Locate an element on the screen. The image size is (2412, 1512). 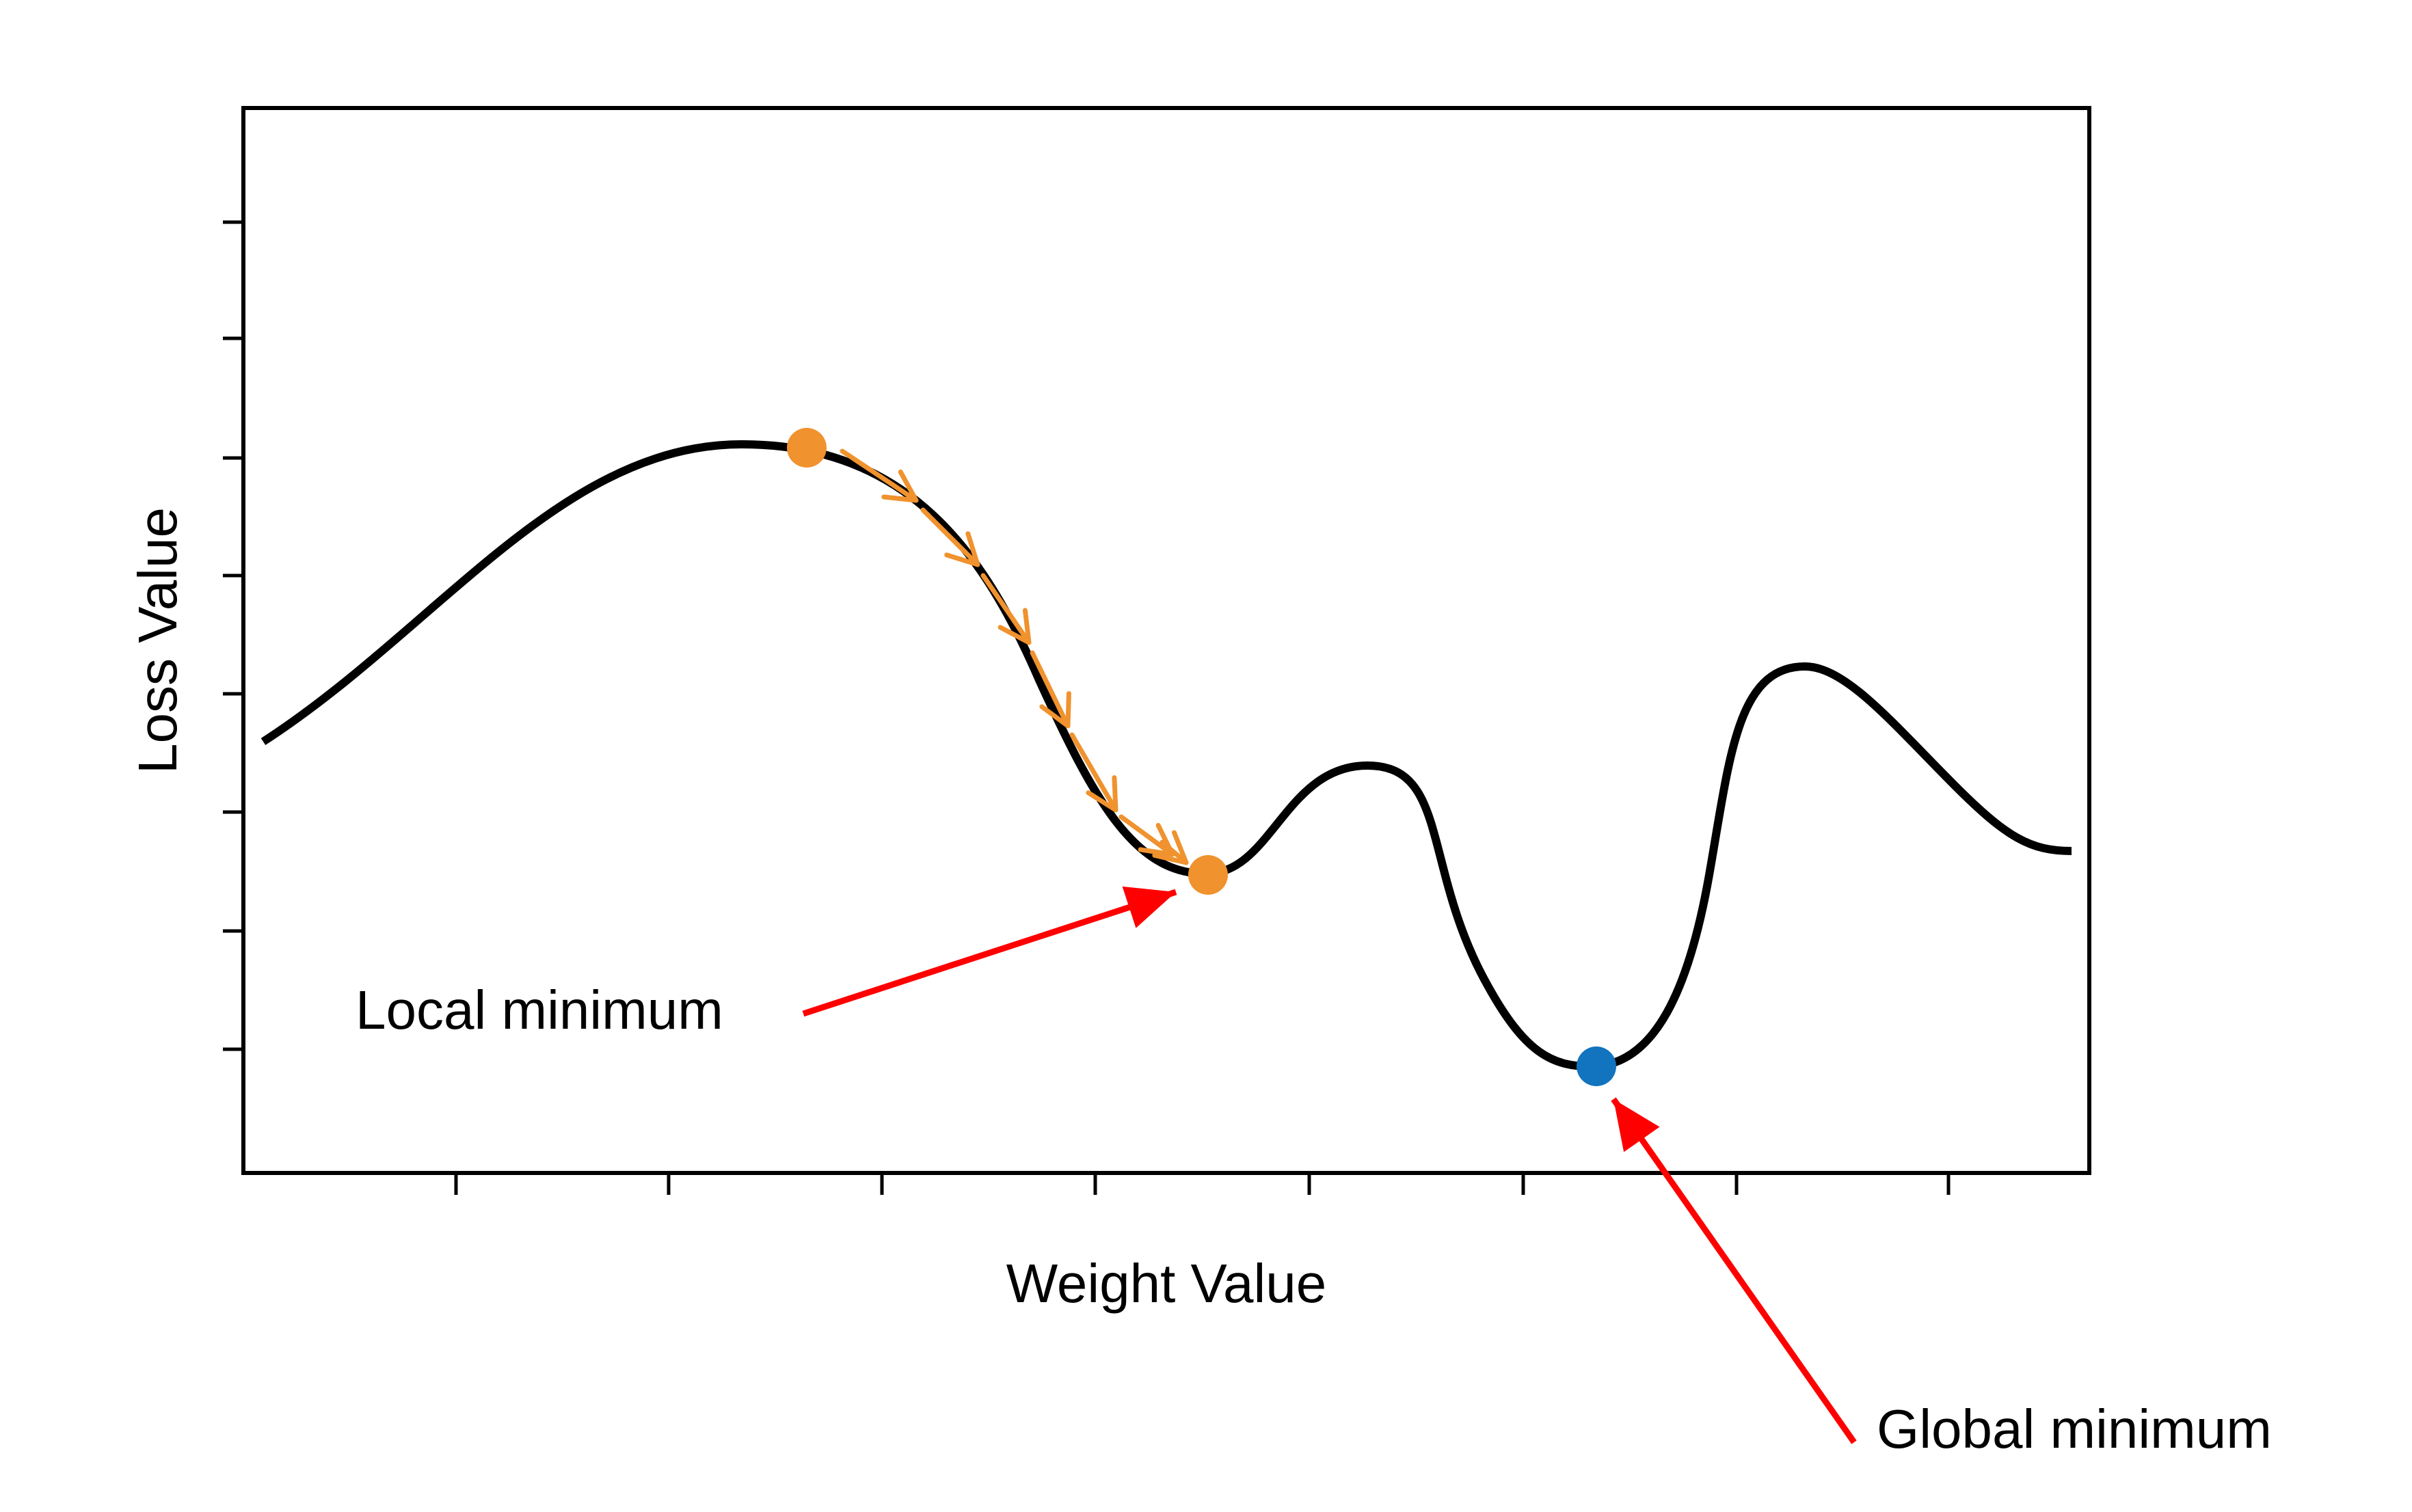
global-minimum-label: Global minimum is located at coordinates (2074, 1429).